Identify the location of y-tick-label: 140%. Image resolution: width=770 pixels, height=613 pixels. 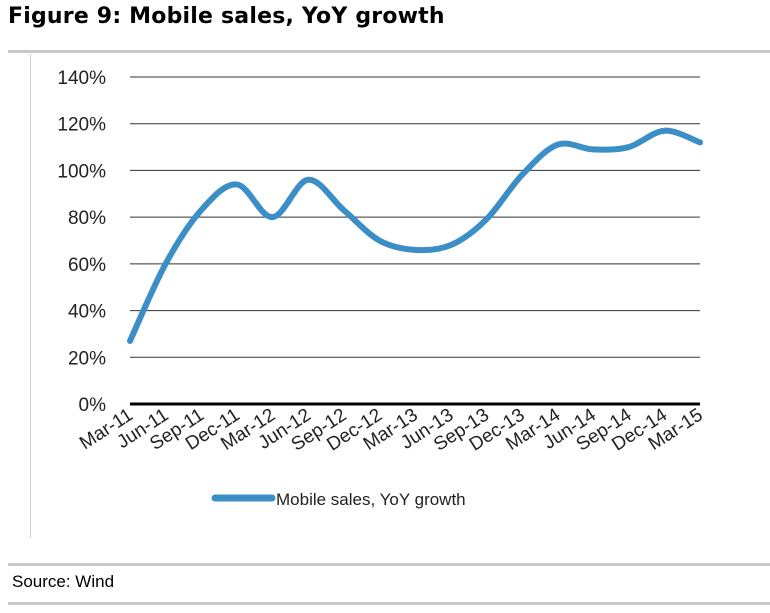
(81, 78).